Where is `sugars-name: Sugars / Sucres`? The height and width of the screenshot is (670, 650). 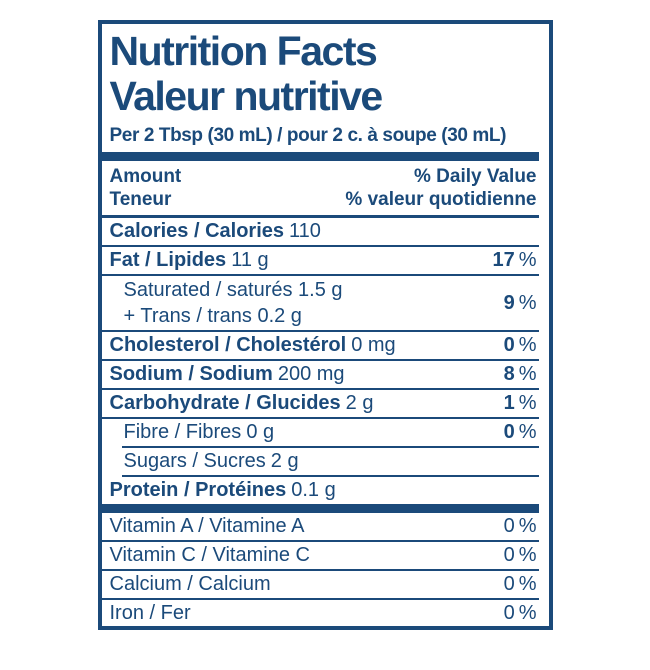
sugars-name: Sugars / Sucres is located at coordinates (194, 461).